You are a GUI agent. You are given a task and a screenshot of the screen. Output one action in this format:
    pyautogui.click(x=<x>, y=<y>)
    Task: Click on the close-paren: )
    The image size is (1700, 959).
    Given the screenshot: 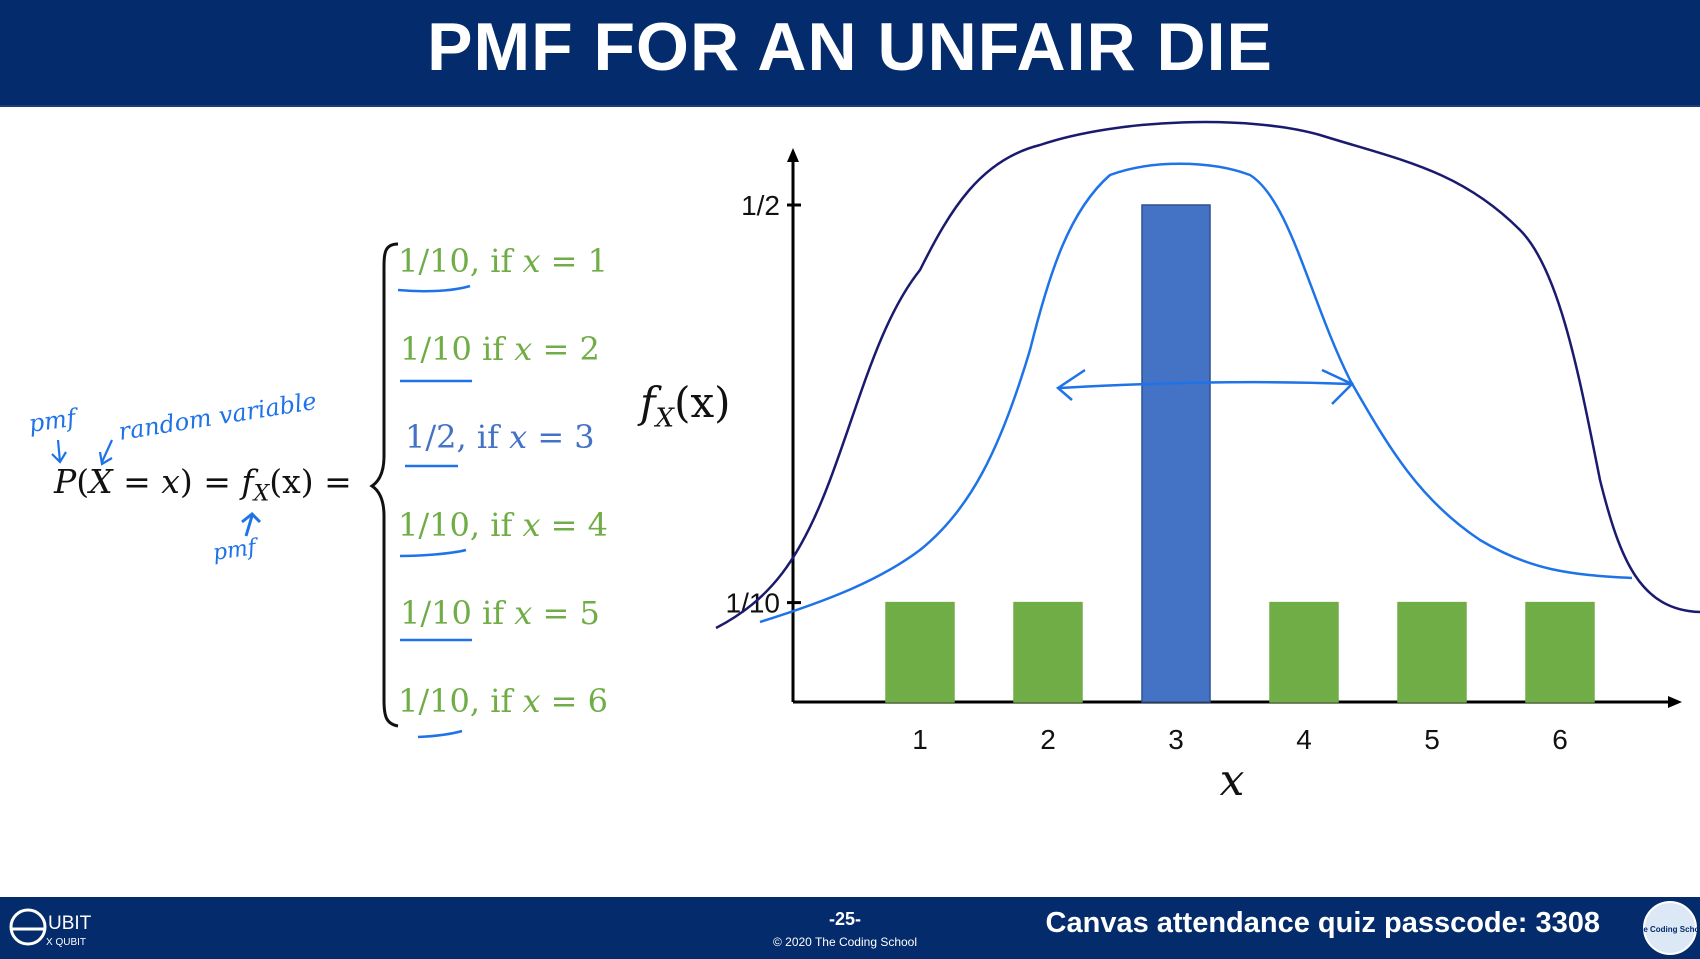 What is the action you would take?
    pyautogui.click(x=186, y=481)
    